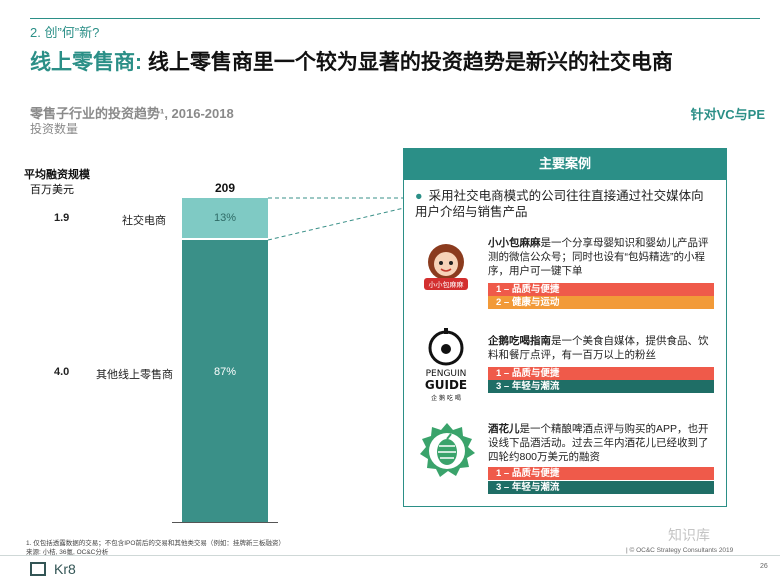  What do you see at coordinates (601, 386) in the screenshot?
I see `case-2-tag-2: 3 – 年轻与潮流` at bounding box center [601, 386].